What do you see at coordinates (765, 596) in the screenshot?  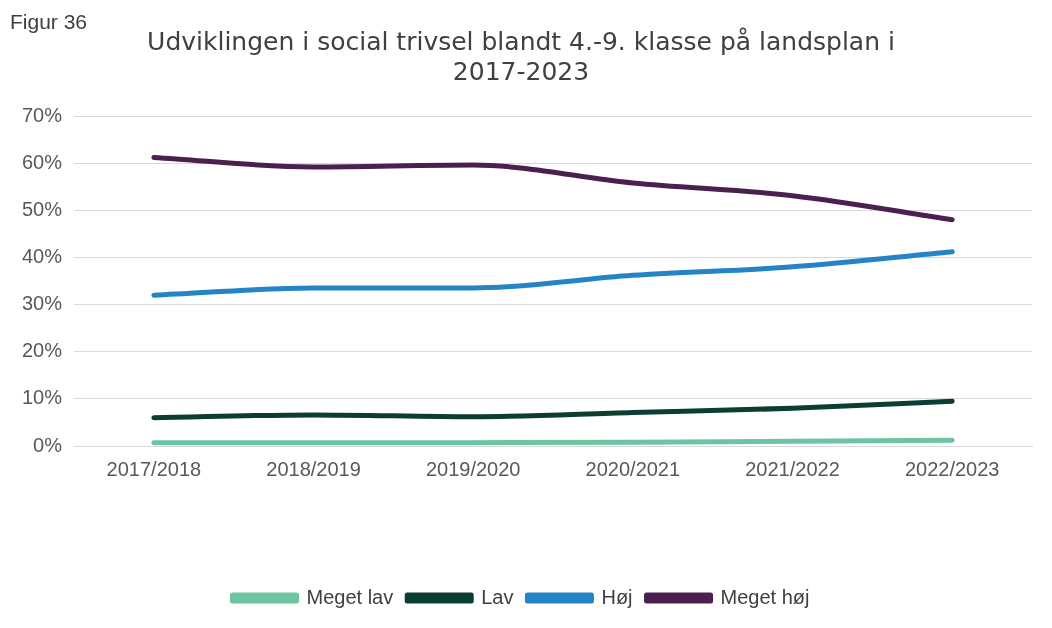 I see `legend-label: Meget høj` at bounding box center [765, 596].